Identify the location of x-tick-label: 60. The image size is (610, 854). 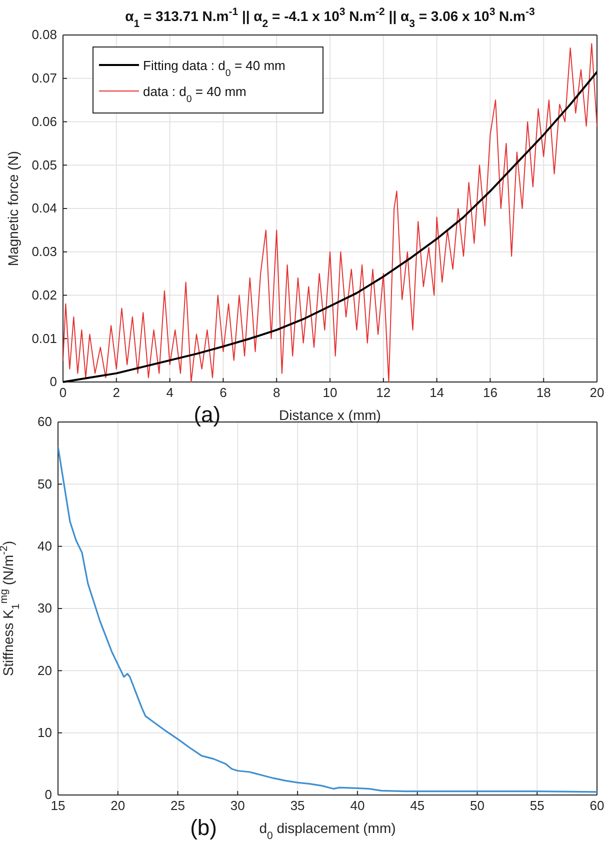
(597, 806).